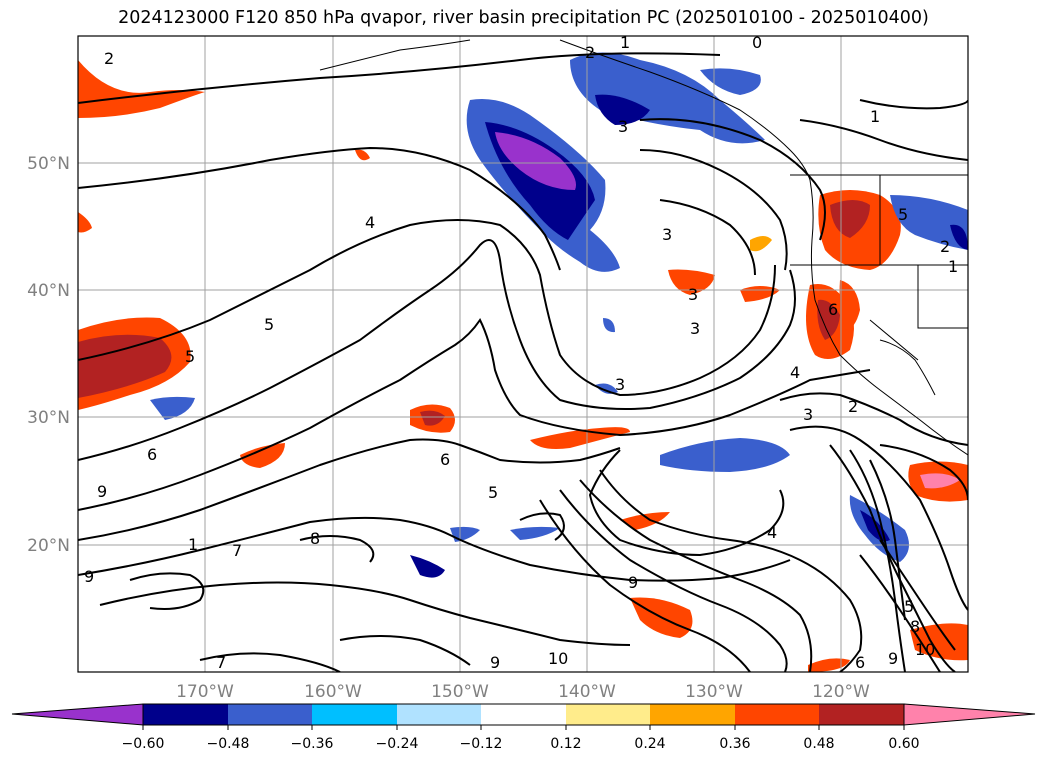 This screenshot has height=765, width=1047. I want to click on colorbar-tick: −0.36, so click(312, 744).